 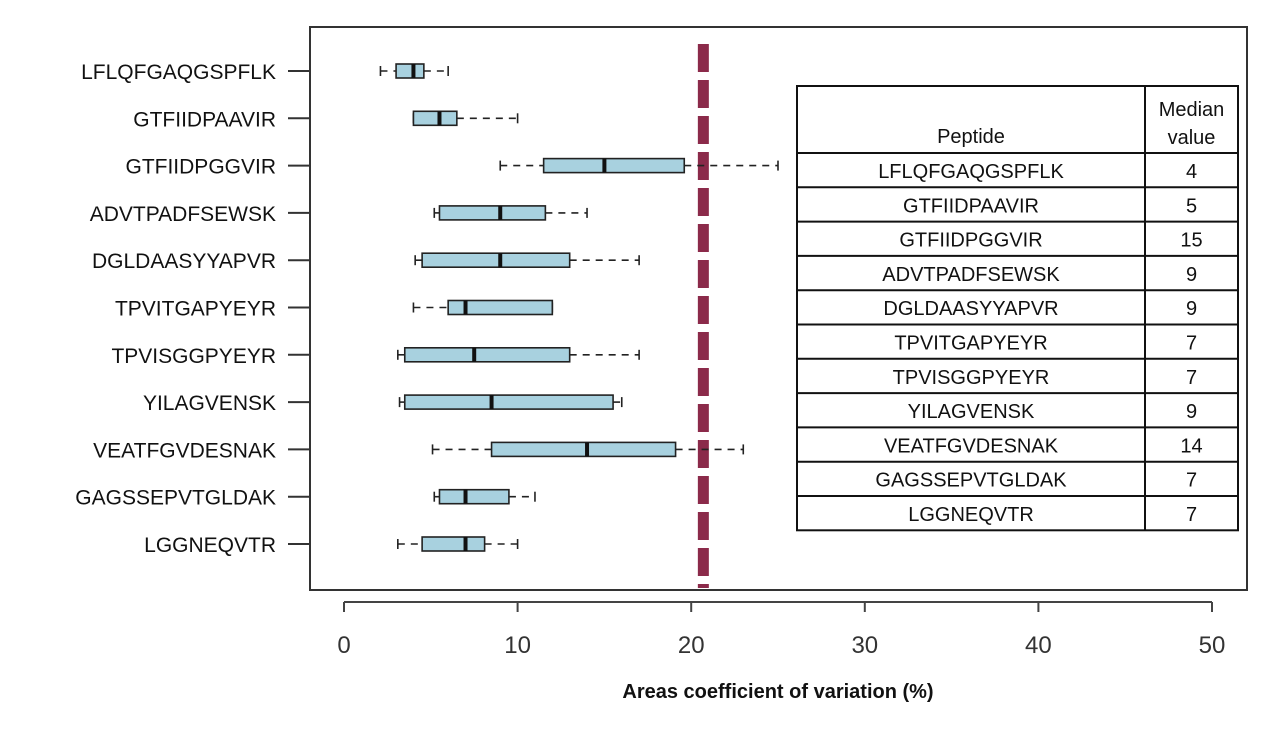 What do you see at coordinates (970, 241) in the screenshot?
I see `table-cell-peptide: GTFIIDPGGVIR` at bounding box center [970, 241].